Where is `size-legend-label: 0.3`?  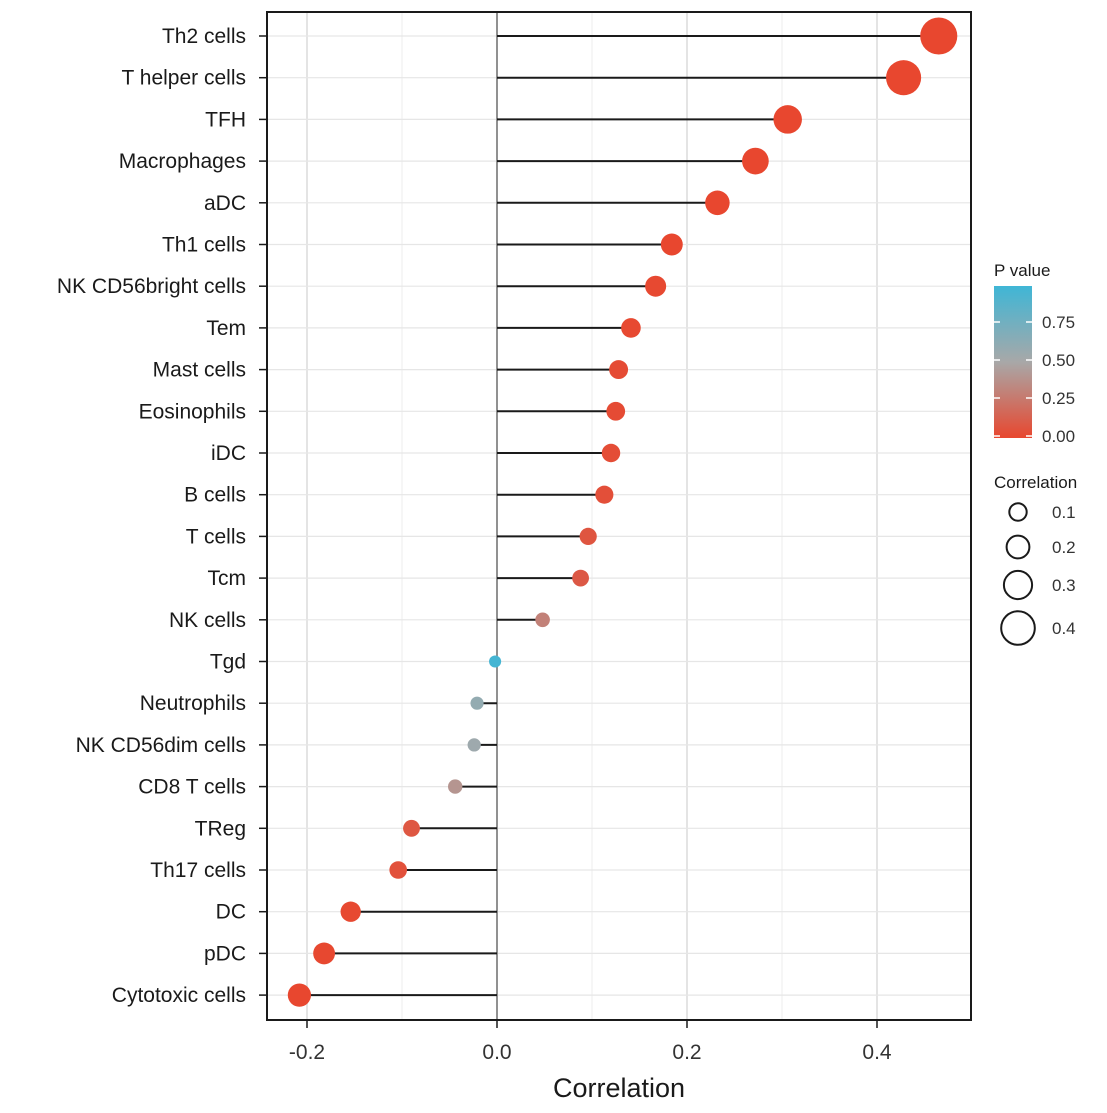
size-legend-label: 0.3 is located at coordinates (1064, 585).